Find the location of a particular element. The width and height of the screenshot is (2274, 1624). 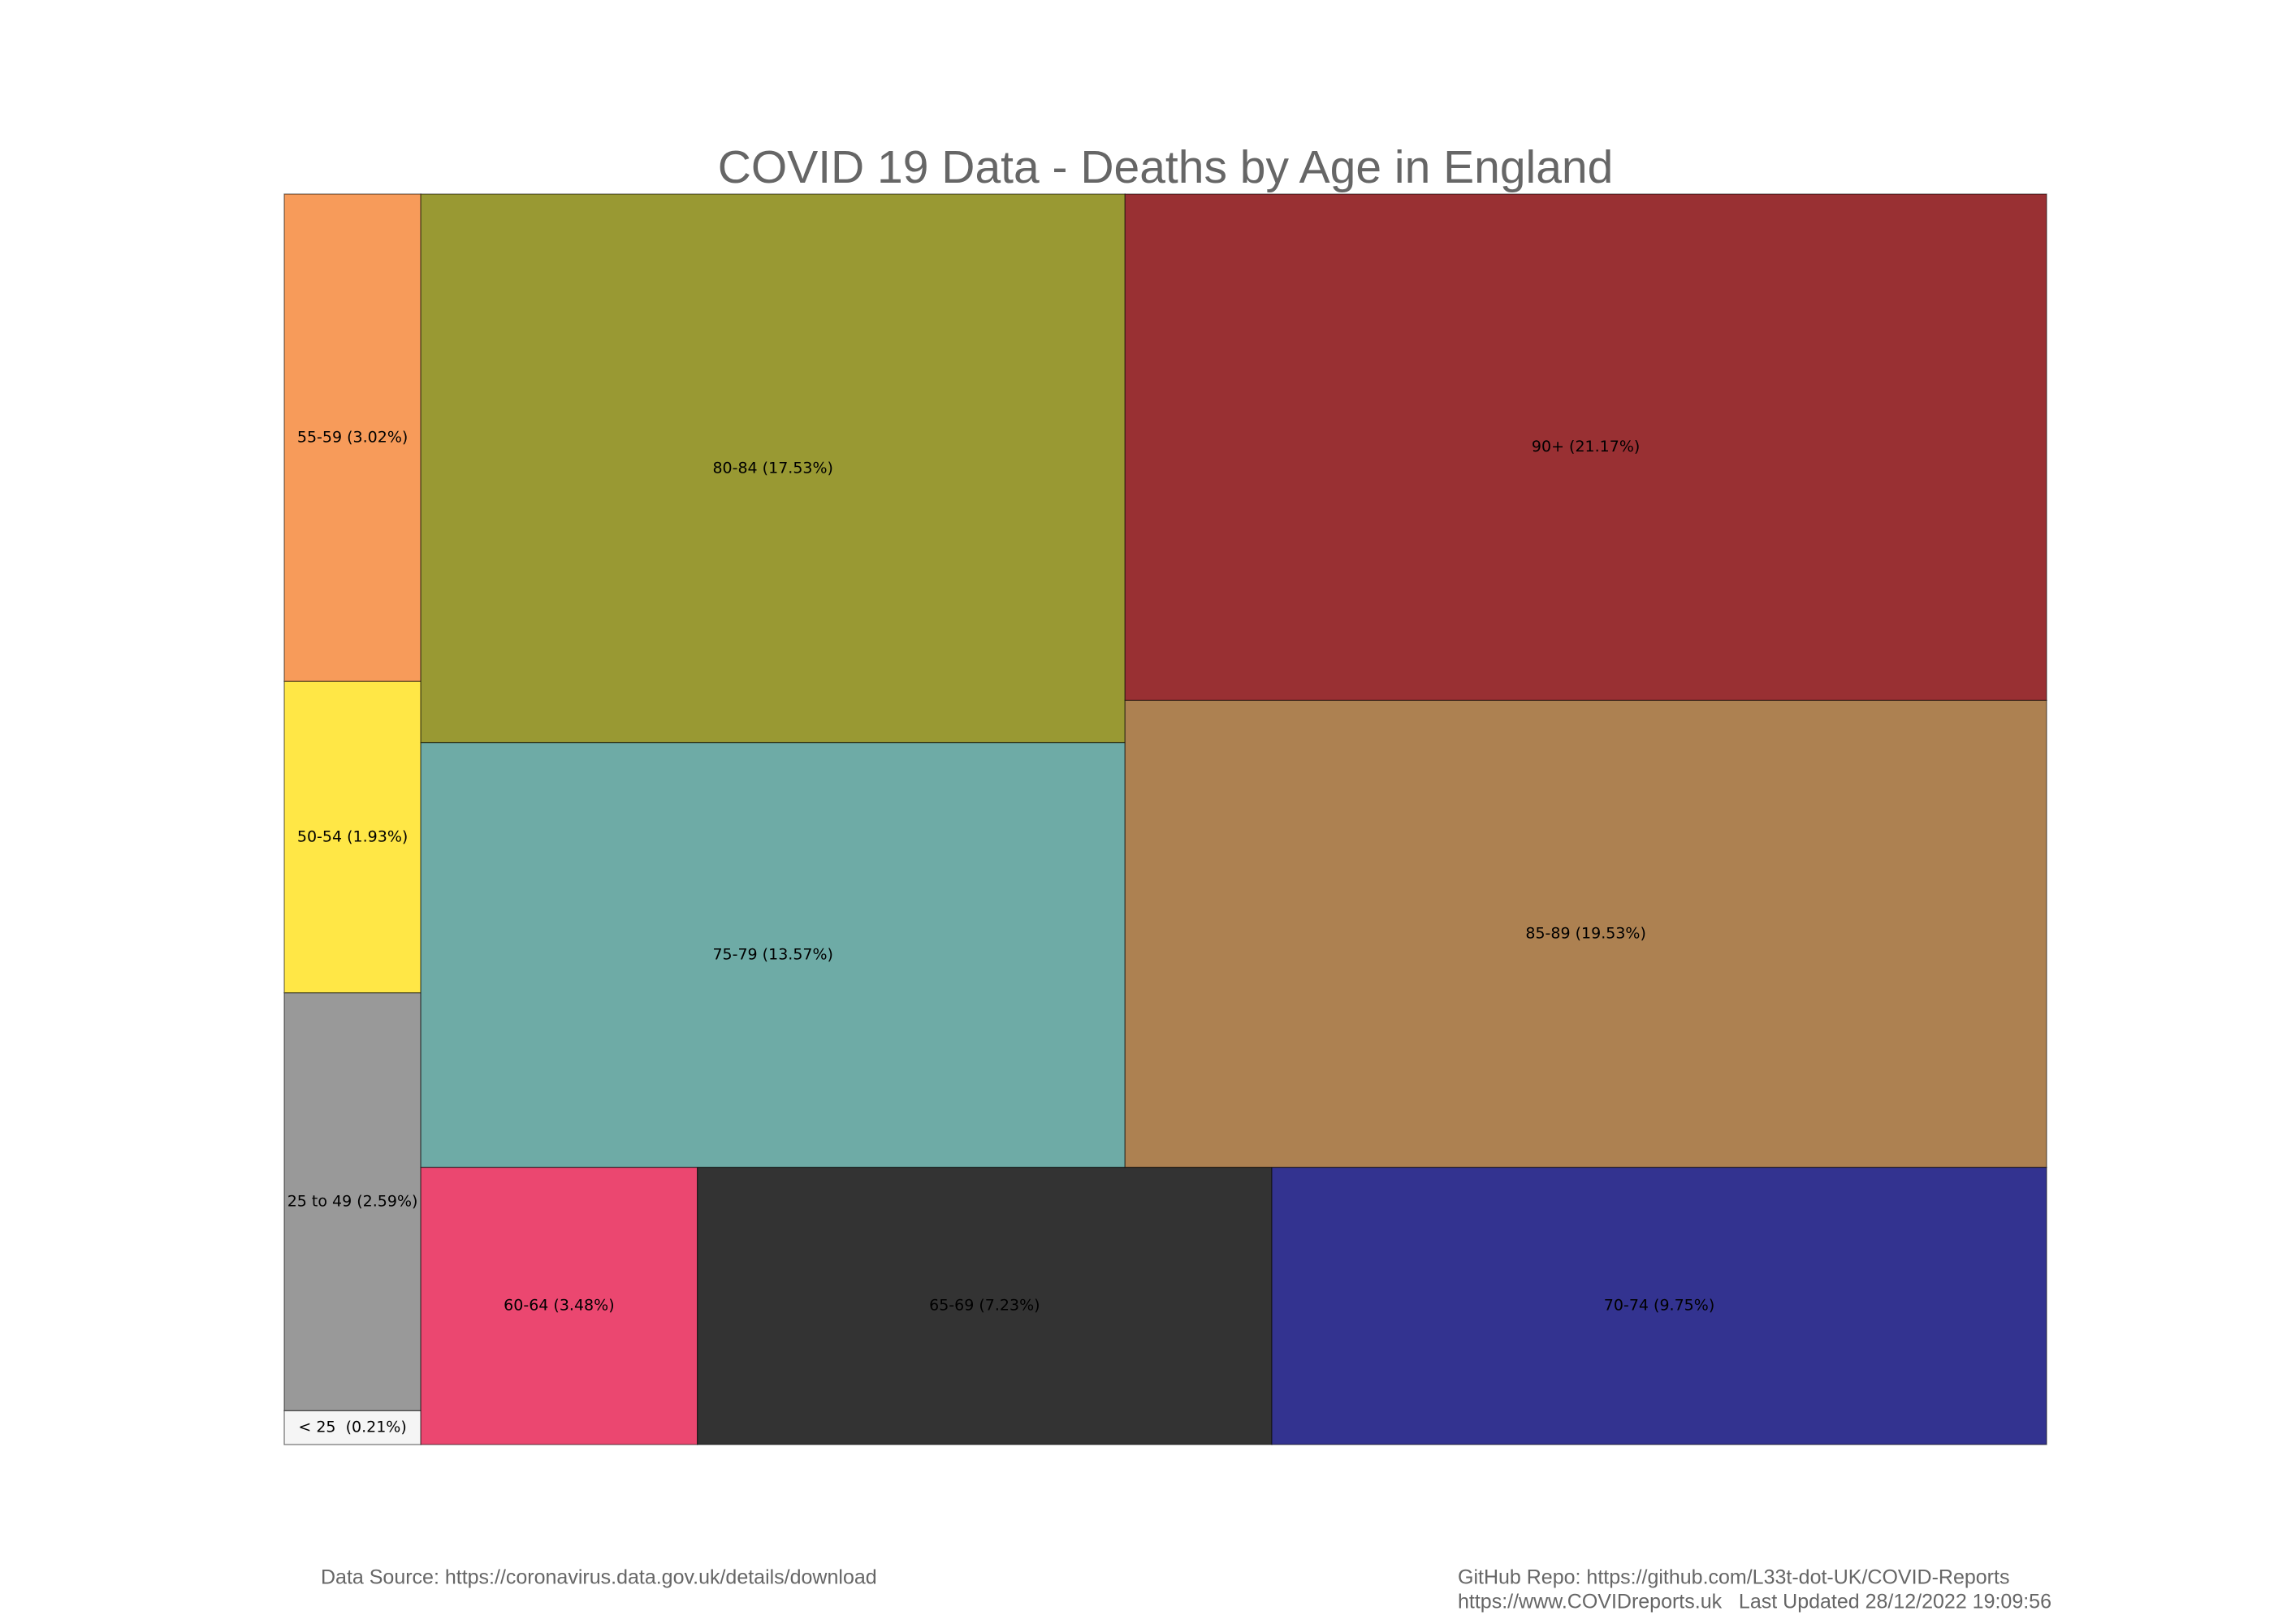

cell-label: 70-74 (9.75%) is located at coordinates (1659, 1306).